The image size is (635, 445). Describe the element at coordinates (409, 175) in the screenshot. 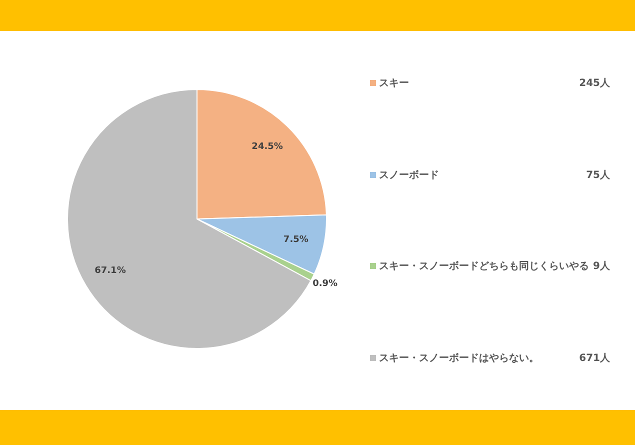

I see `legend-label: スノーボード` at that location.